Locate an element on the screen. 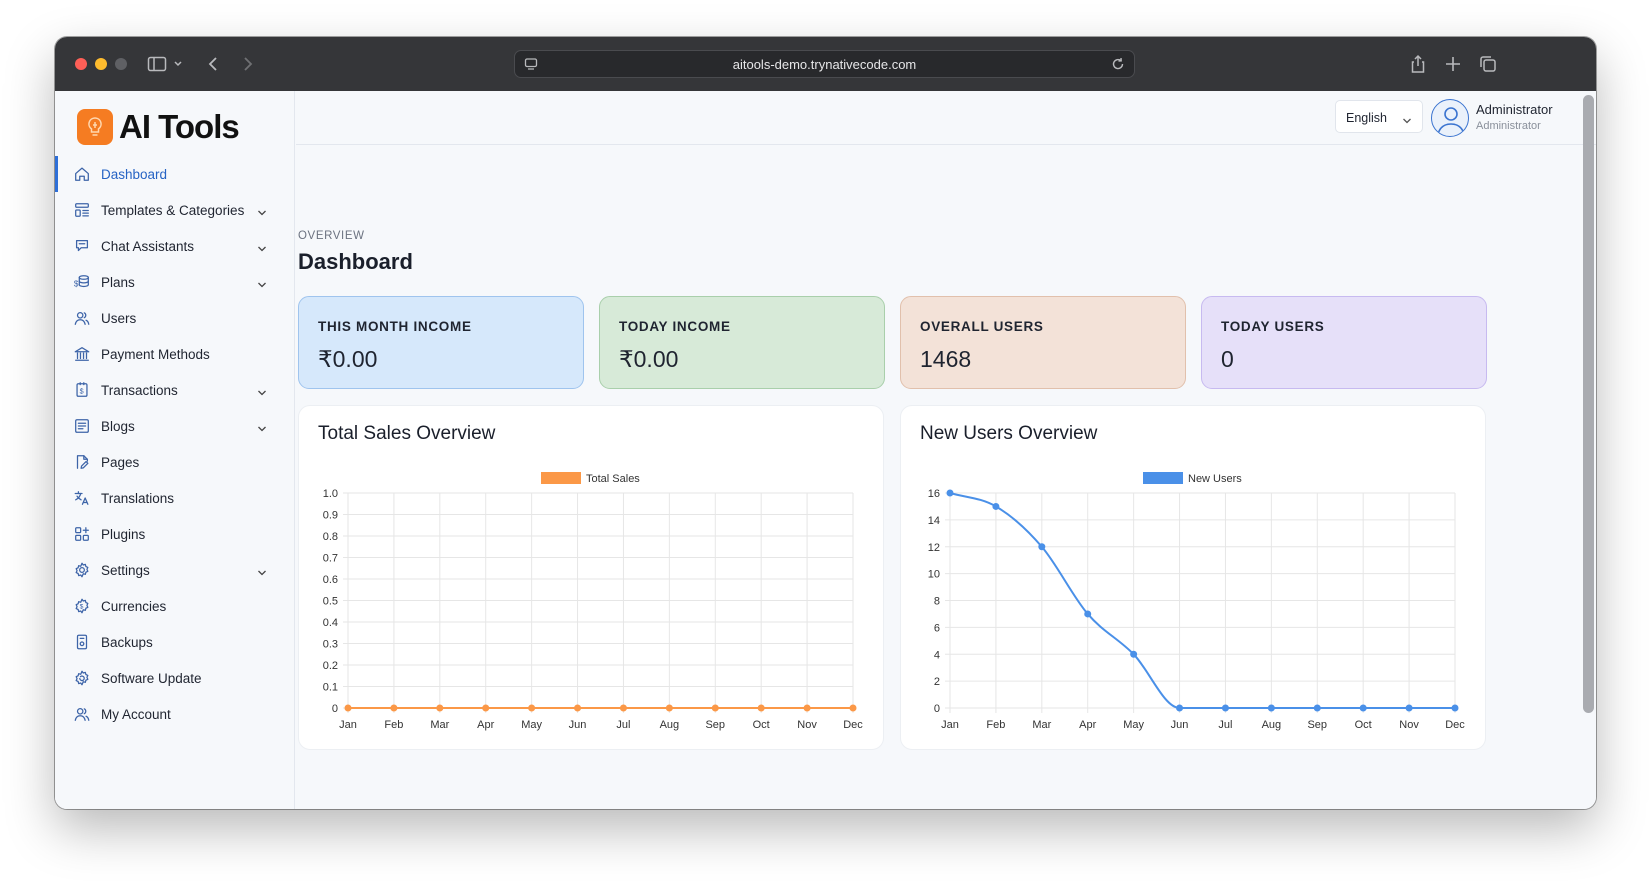 The height and width of the screenshot is (881, 1651). backup-icon is located at coordinates (82, 642).